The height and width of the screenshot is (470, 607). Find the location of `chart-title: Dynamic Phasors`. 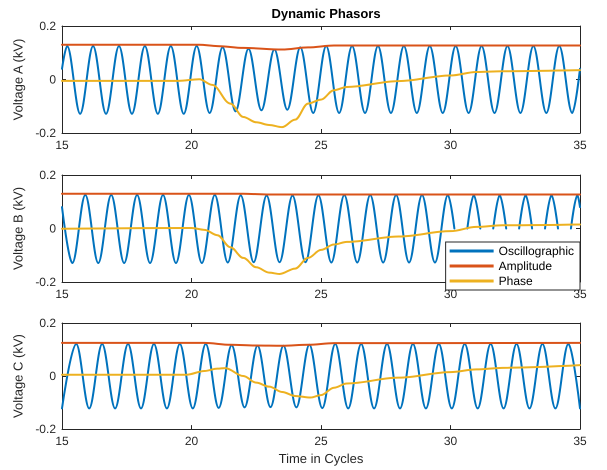

chart-title: Dynamic Phasors is located at coordinates (326, 13).